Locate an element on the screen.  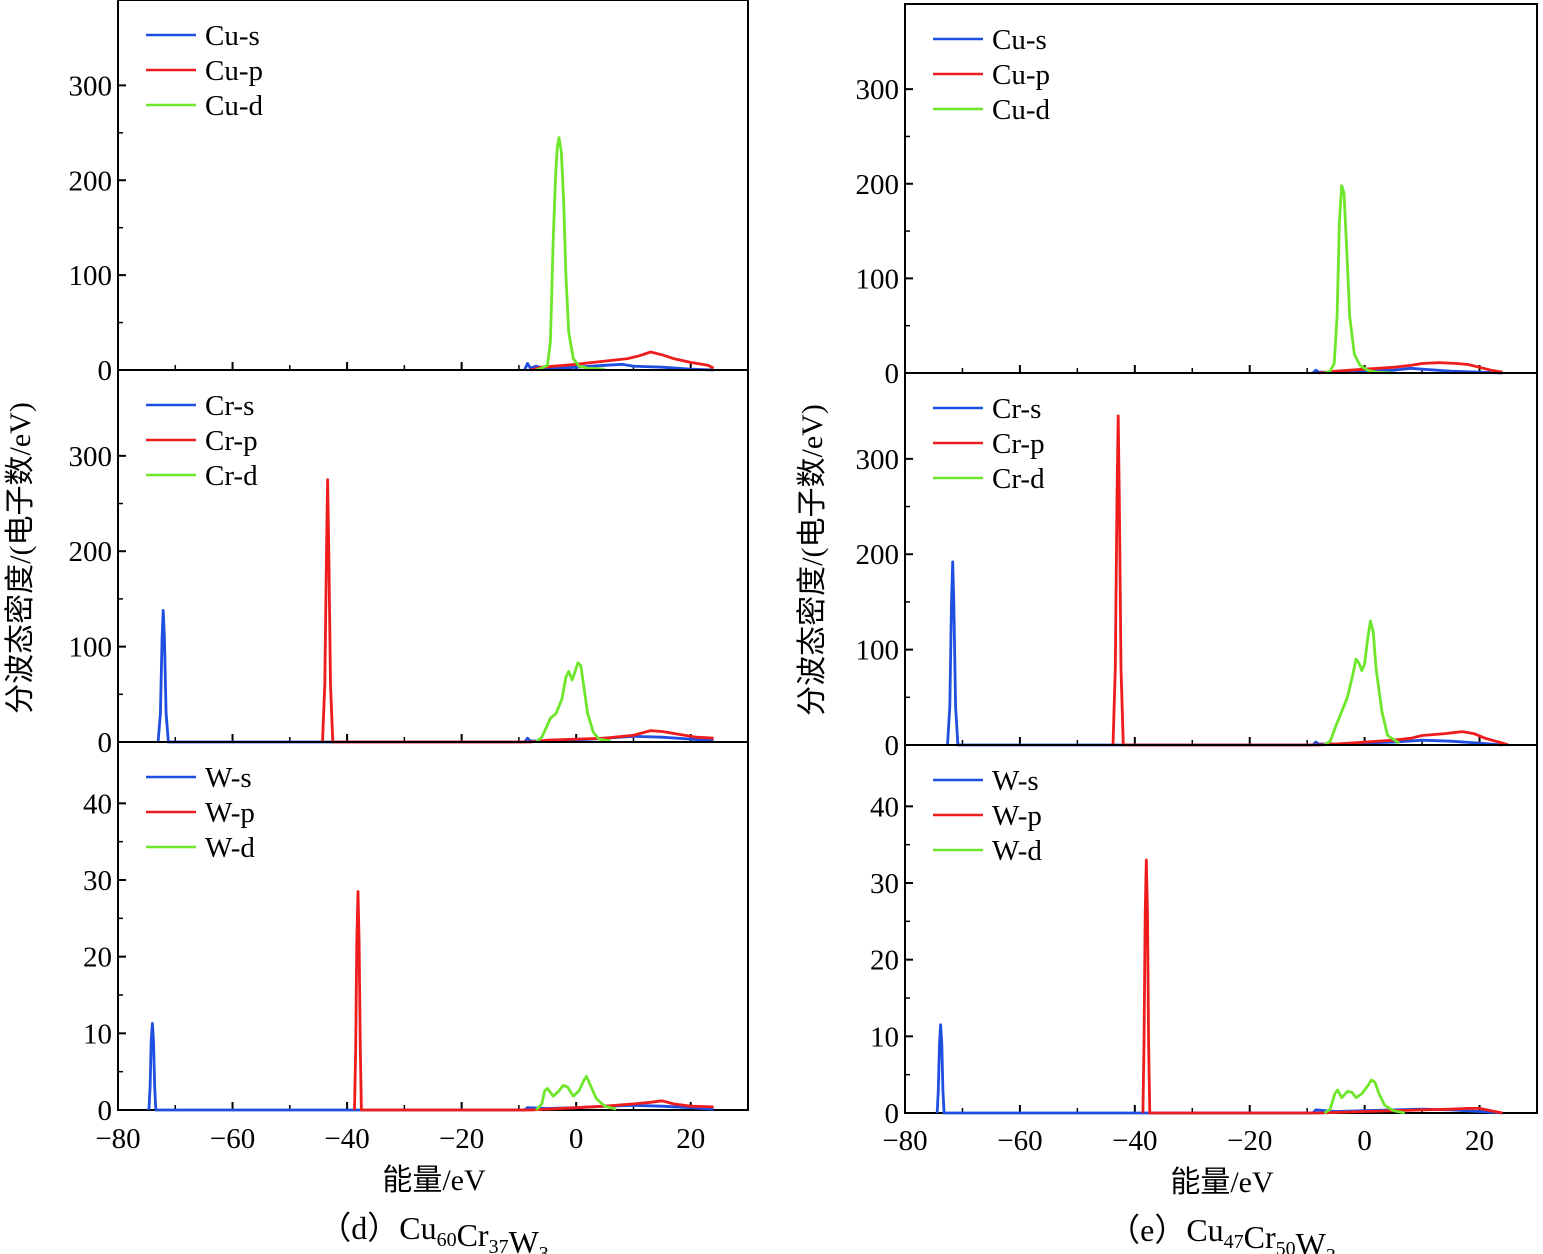
caption-subscript: 37 is located at coordinates (499, 1245).